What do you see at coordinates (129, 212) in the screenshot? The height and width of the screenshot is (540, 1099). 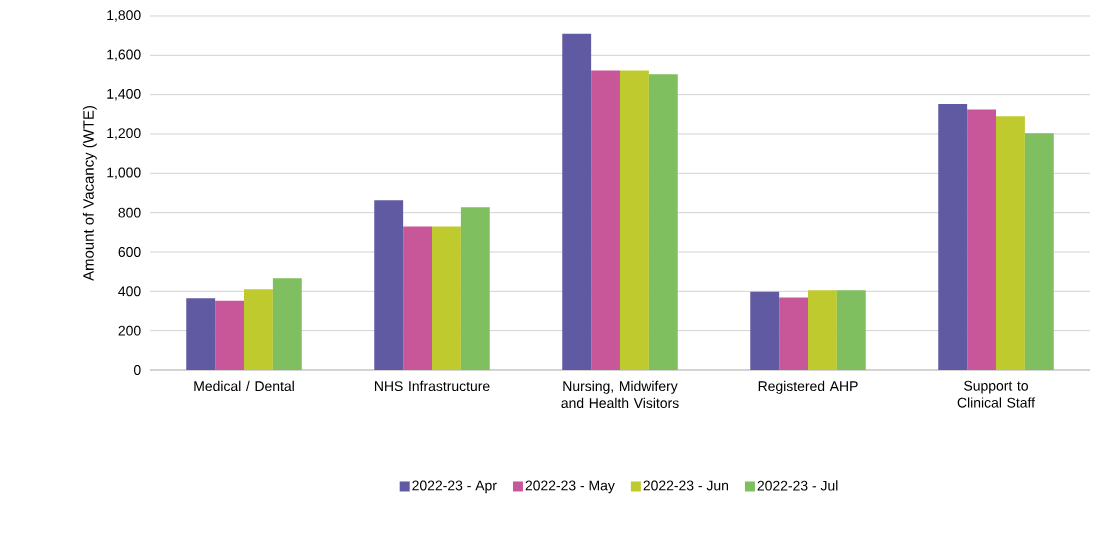 I see `y-tick-label: 800` at bounding box center [129, 212].